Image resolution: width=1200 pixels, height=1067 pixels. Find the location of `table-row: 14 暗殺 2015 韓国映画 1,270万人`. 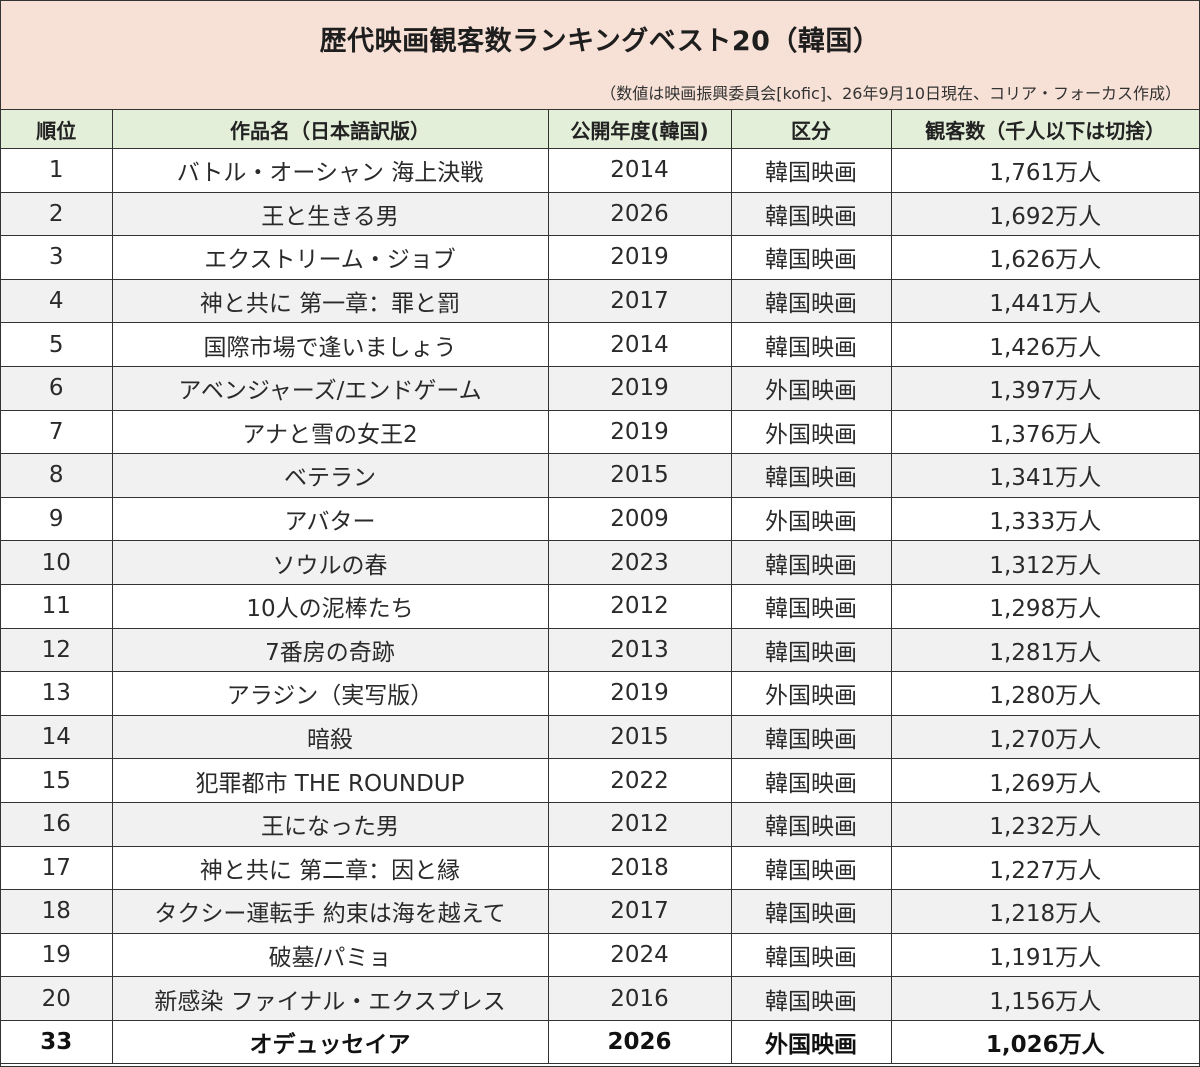

table-row: 14 暗殺 2015 韓国映画 1,270万人 is located at coordinates (600, 737).